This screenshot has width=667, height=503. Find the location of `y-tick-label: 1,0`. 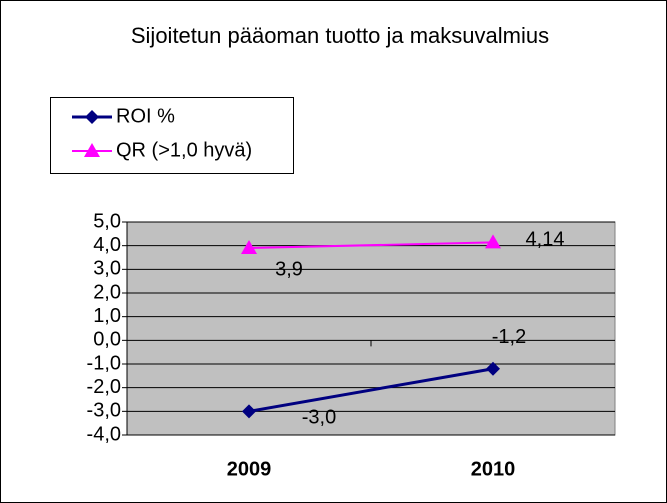

y-tick-label: 1,0 is located at coordinates (107, 316).